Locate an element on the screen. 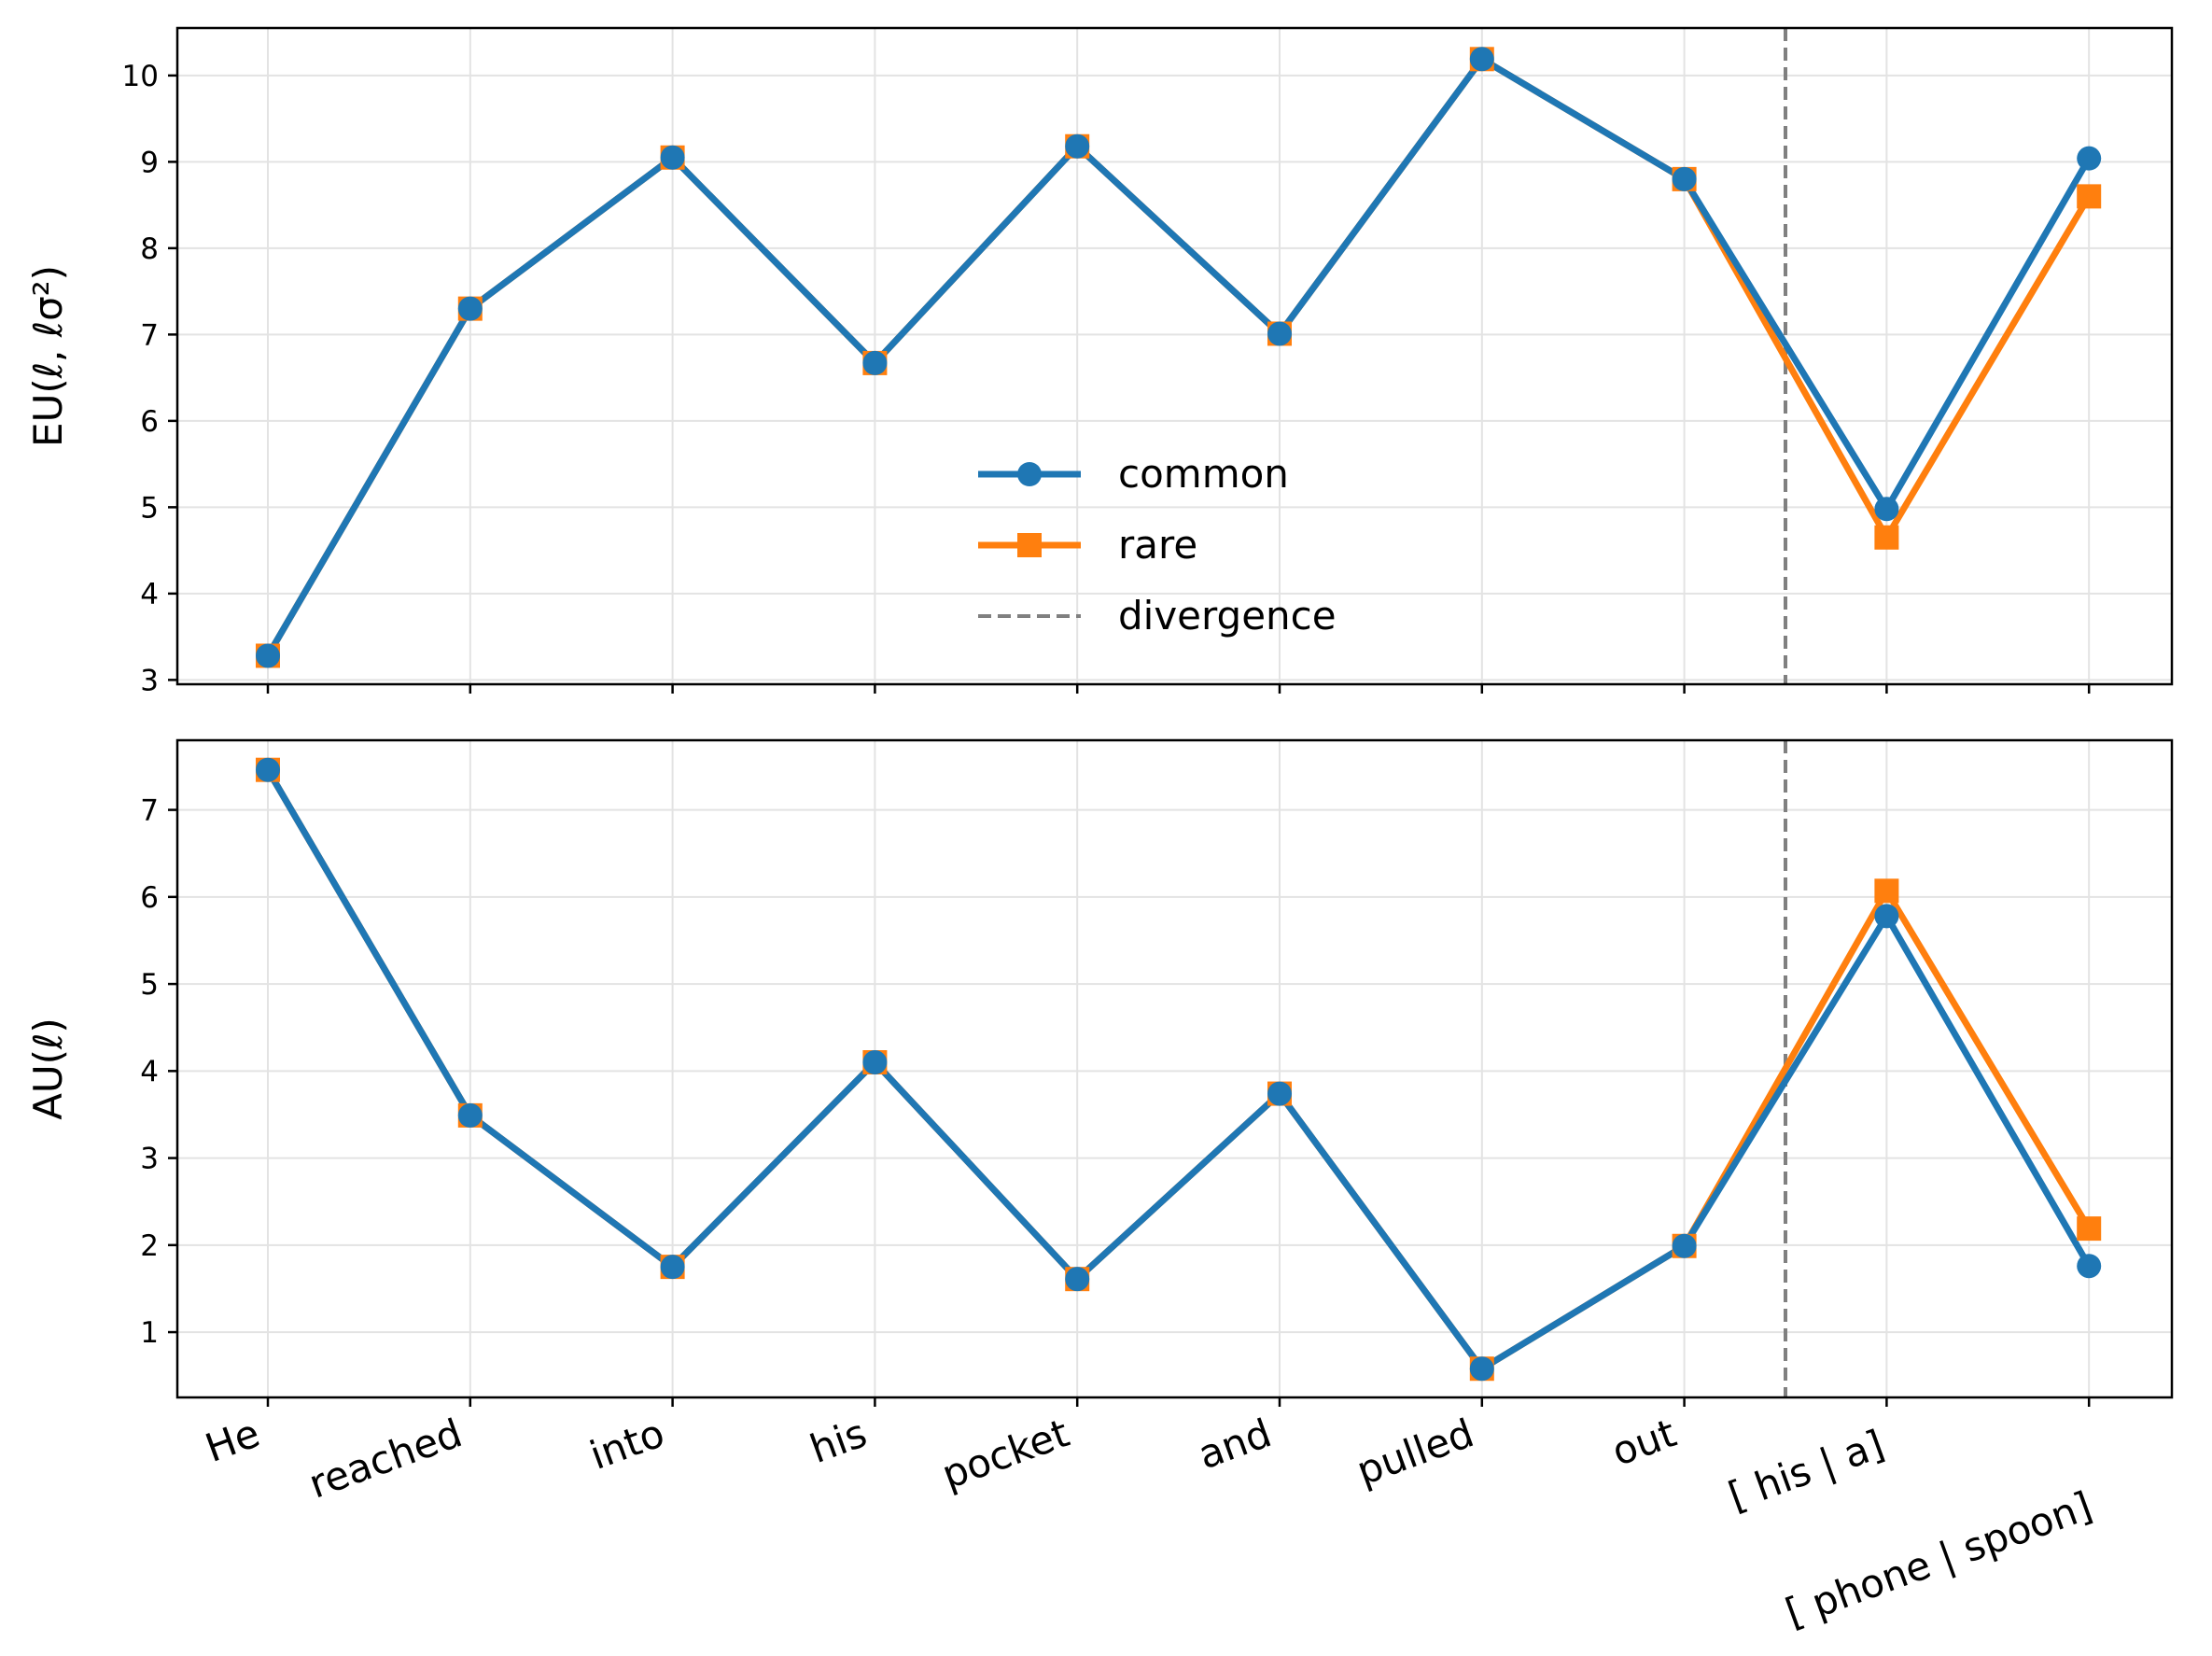 This screenshot has width=2212, height=1656. y-axis-label: EU(ℓ, ℓσ²) is located at coordinates (48, 356).